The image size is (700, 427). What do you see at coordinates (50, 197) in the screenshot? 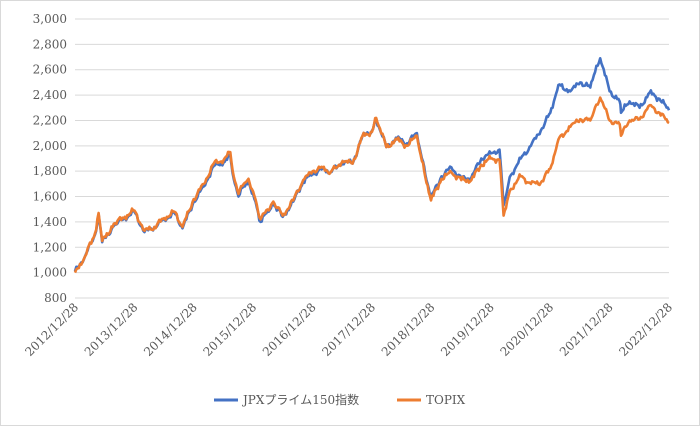
I see `y-tick-label: 1,600` at bounding box center [50, 197].